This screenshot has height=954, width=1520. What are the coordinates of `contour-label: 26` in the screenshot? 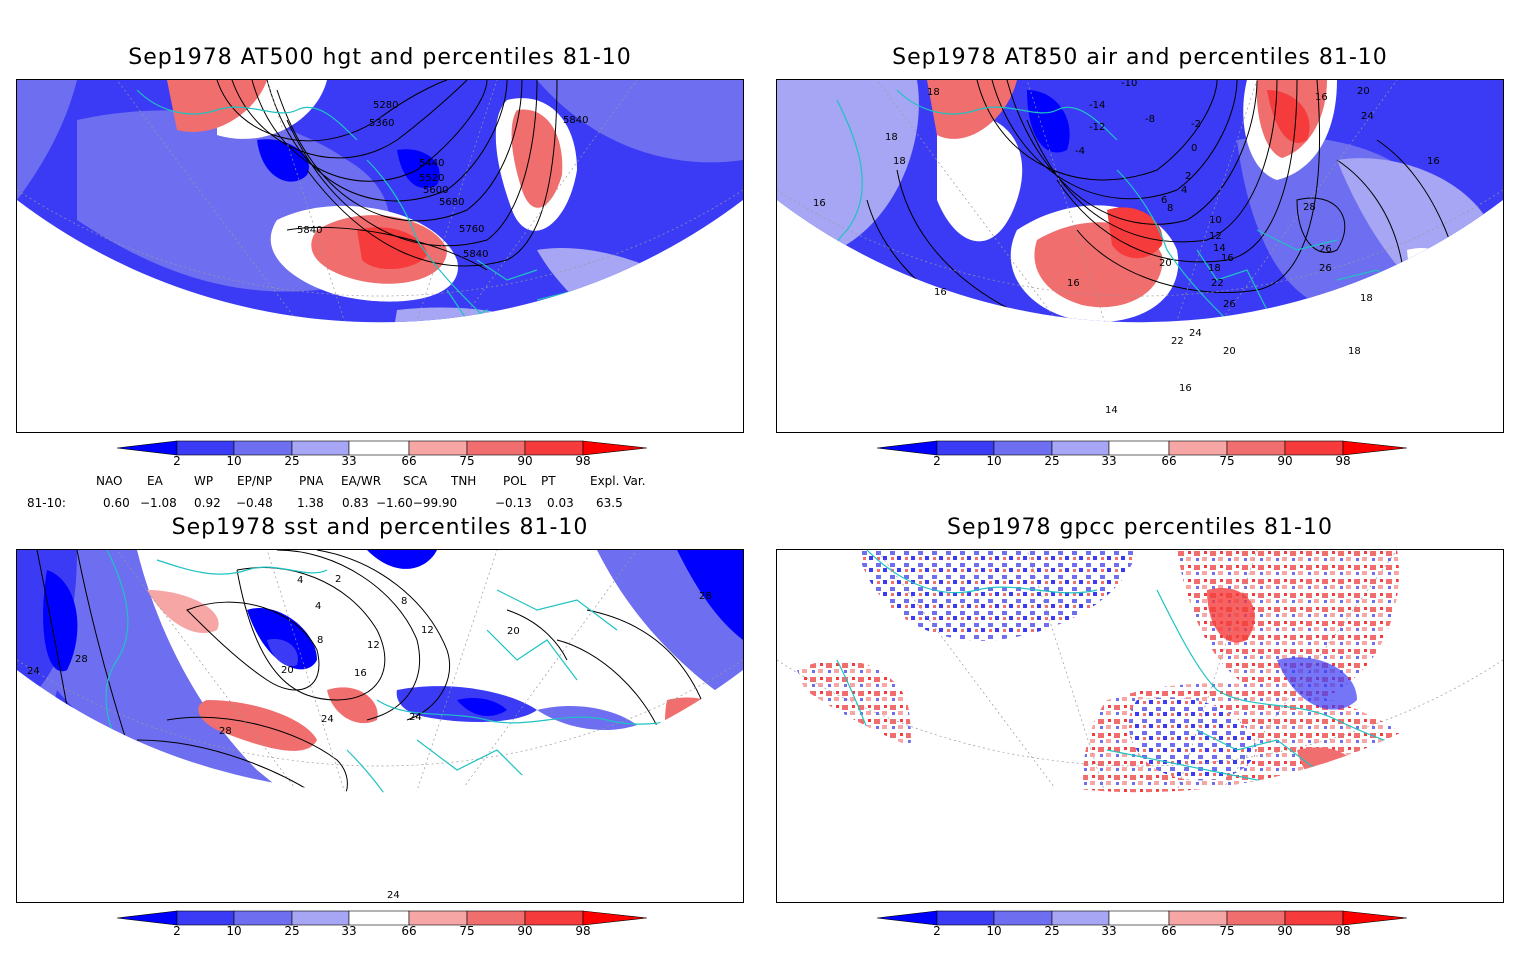 It's located at (1229, 304).